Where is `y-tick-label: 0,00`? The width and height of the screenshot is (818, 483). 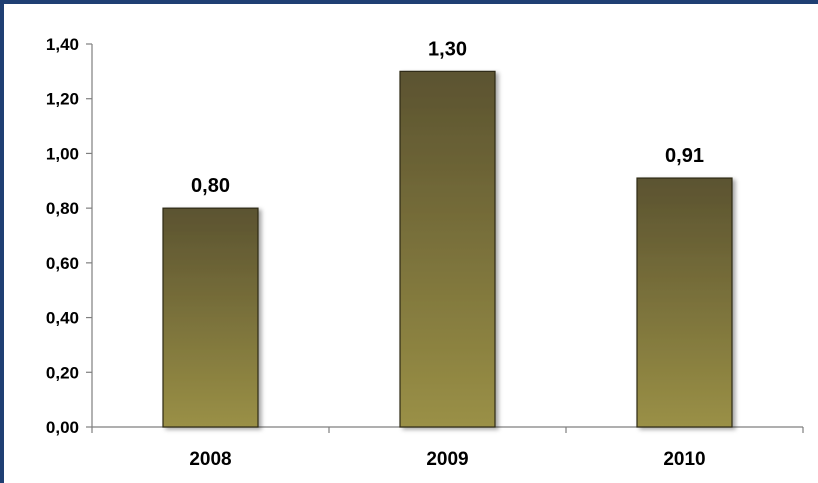 y-tick-label: 0,00 is located at coordinates (62, 427).